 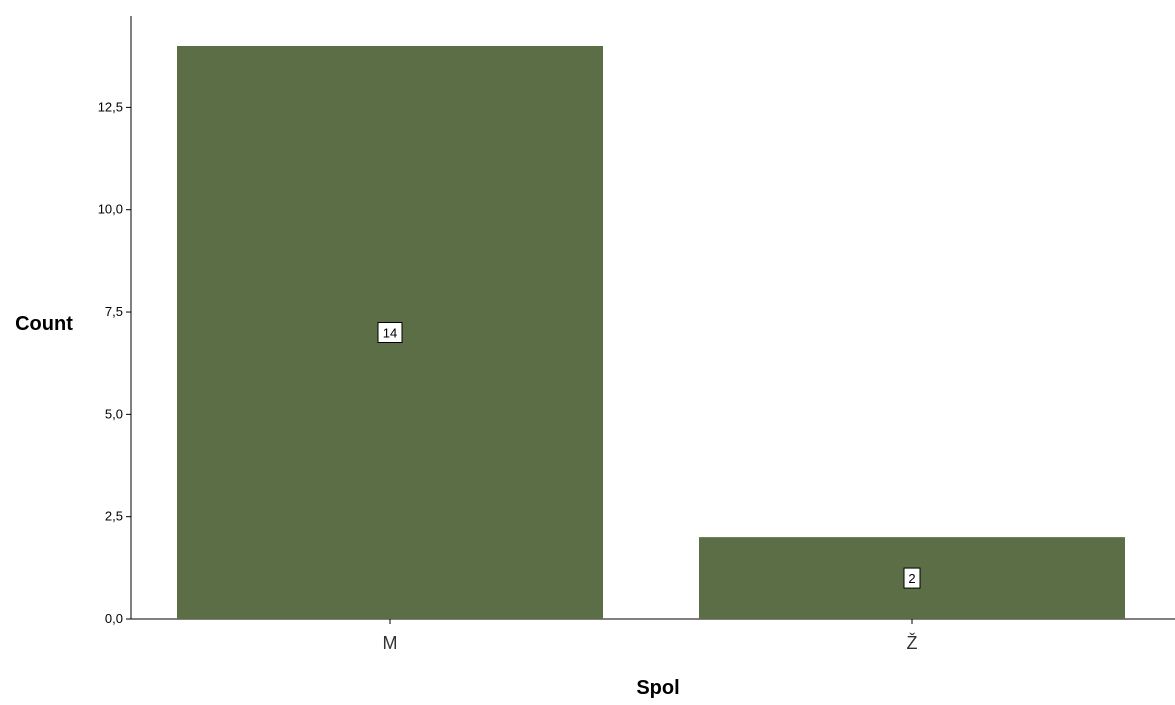 What do you see at coordinates (390, 643) in the screenshot?
I see `x-tick-label: M` at bounding box center [390, 643].